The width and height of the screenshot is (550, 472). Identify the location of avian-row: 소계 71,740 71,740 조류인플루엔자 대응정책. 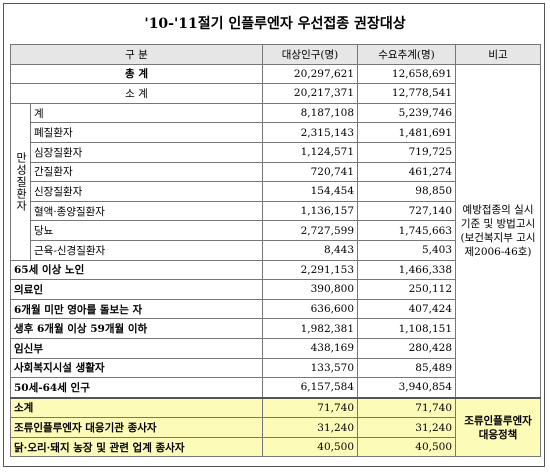
(275, 427).